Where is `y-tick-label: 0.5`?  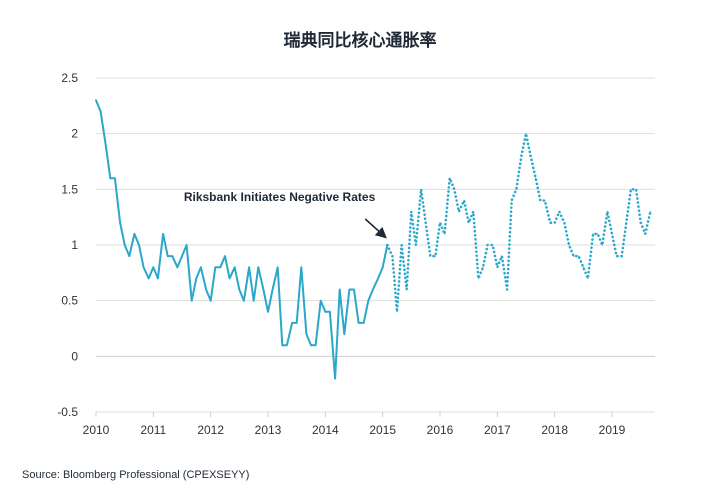 y-tick-label: 0.5 is located at coordinates (69, 301).